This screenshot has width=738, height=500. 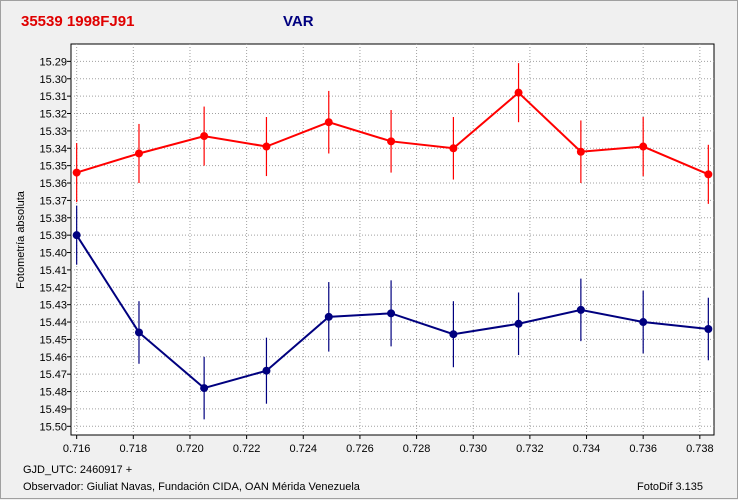 I want to click on y-tick-label: 15.39, so click(x=53, y=236).